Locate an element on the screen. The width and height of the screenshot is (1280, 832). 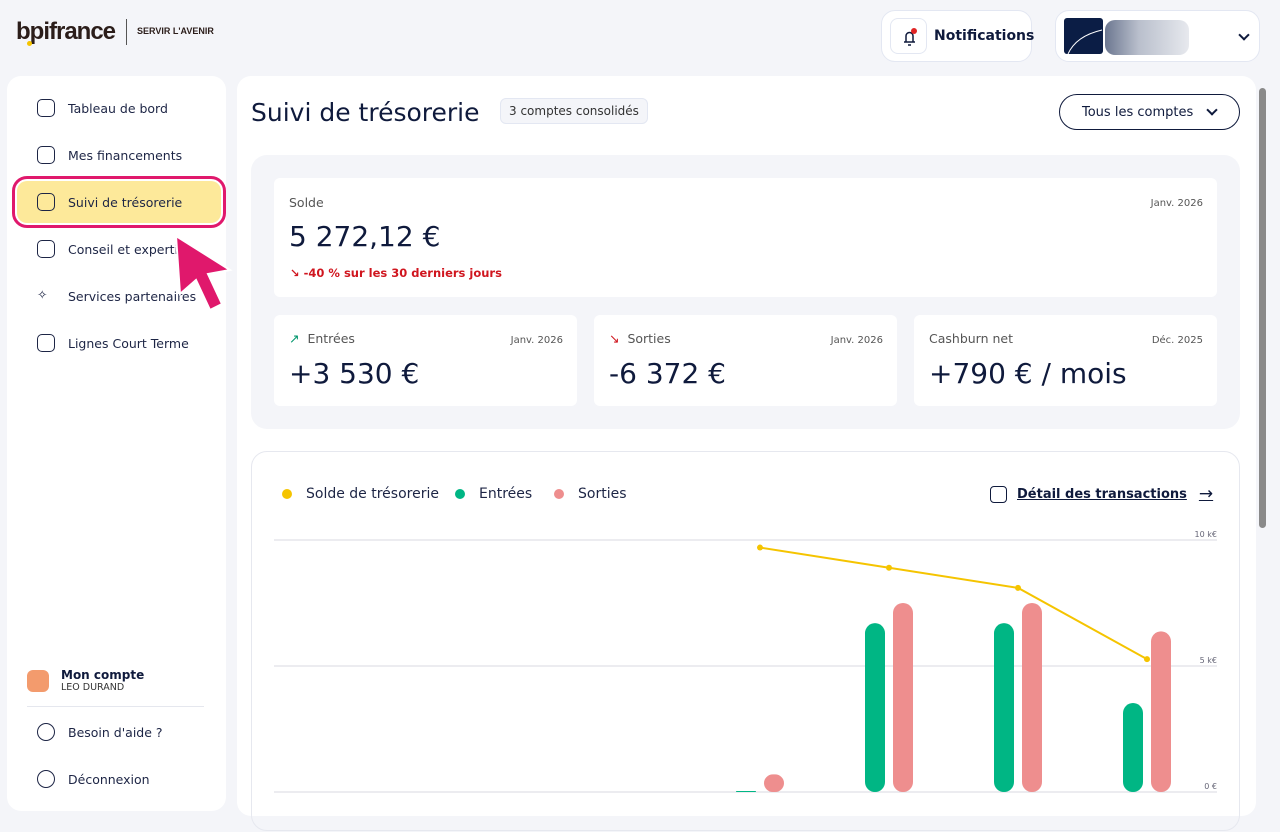
inflows-card: ↗ Entrées Janv. 2026 +3 530 € is located at coordinates (425, 360).